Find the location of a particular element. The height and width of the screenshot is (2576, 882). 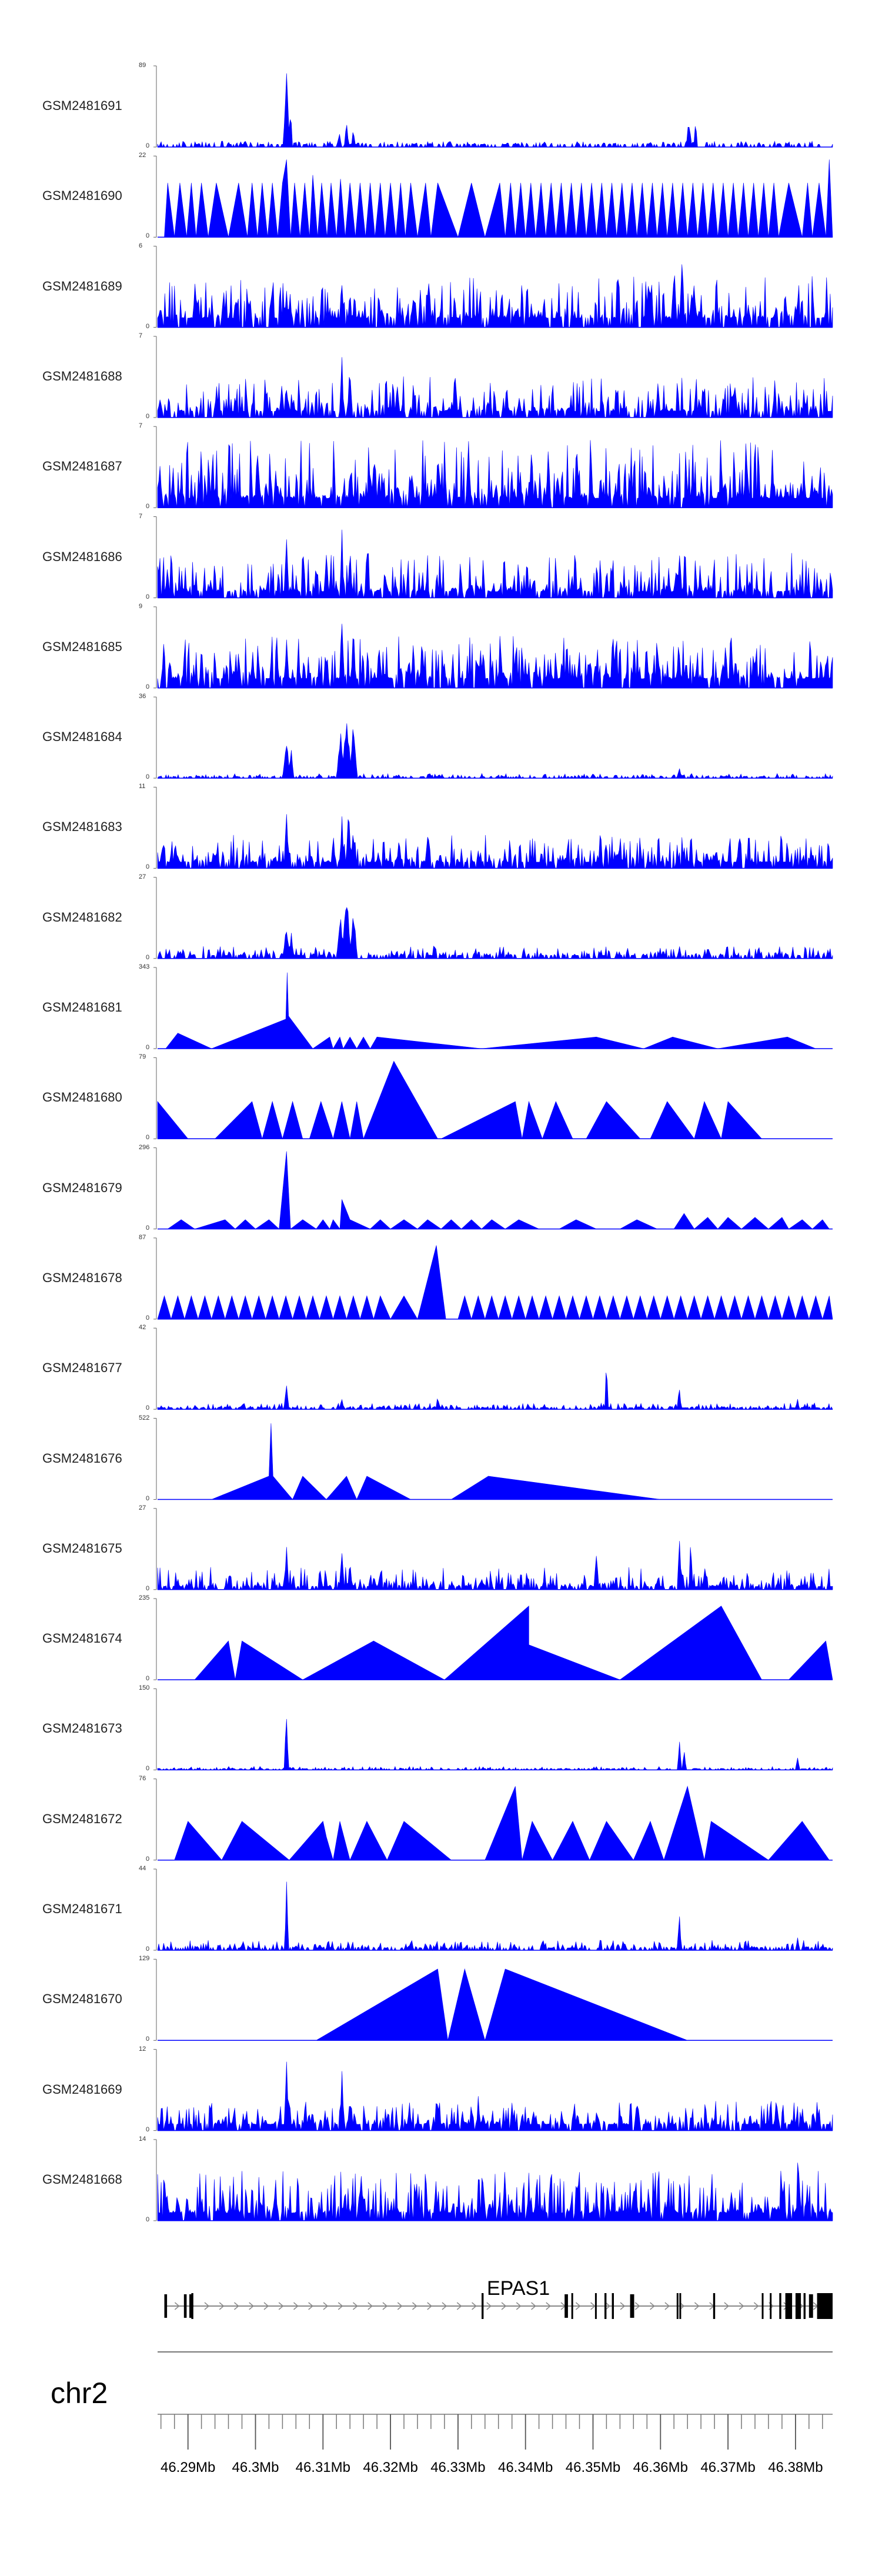

axis-tick-label: 46.34Mb is located at coordinates (525, 2467).